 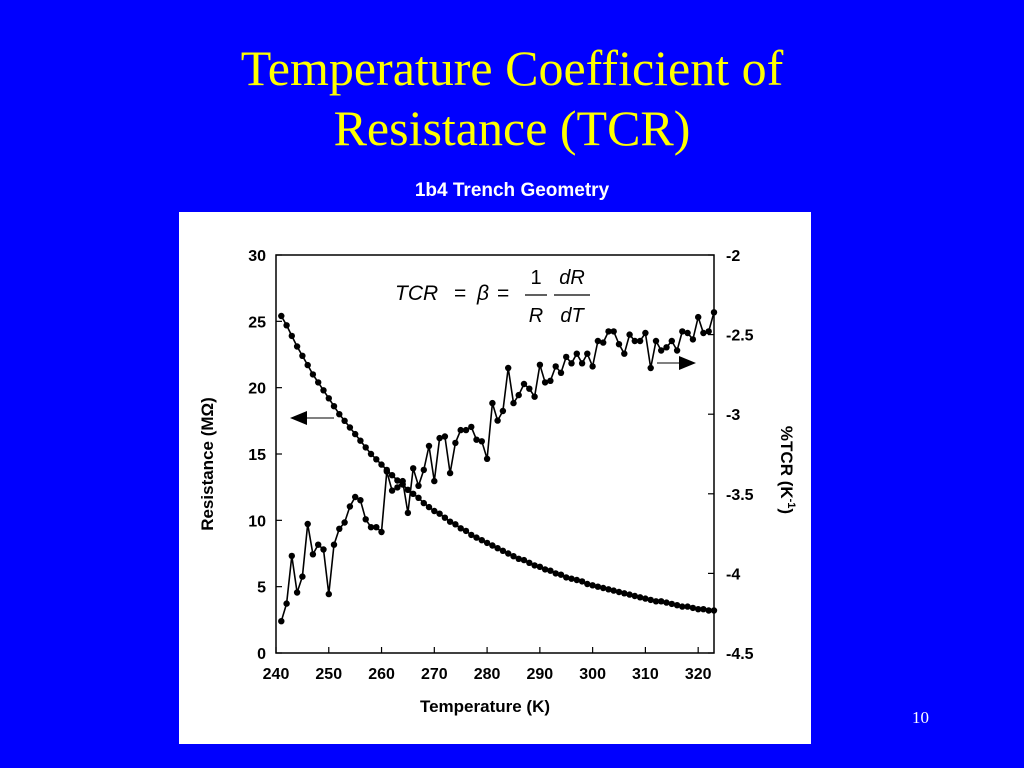 What do you see at coordinates (261, 654) in the screenshot?
I see `left-y-tick-label: 0` at bounding box center [261, 654].